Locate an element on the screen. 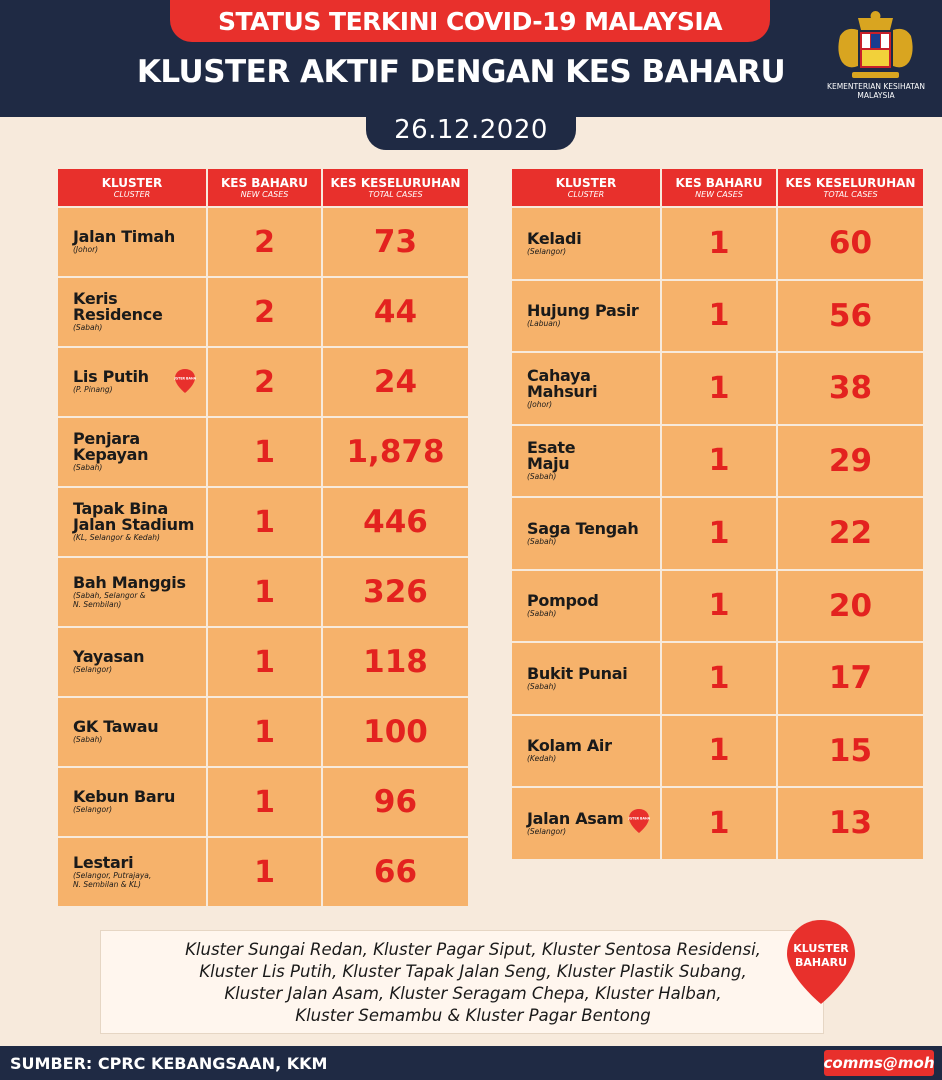  cluster-name: Cahaya Mahsuri is located at coordinates (562, 383).